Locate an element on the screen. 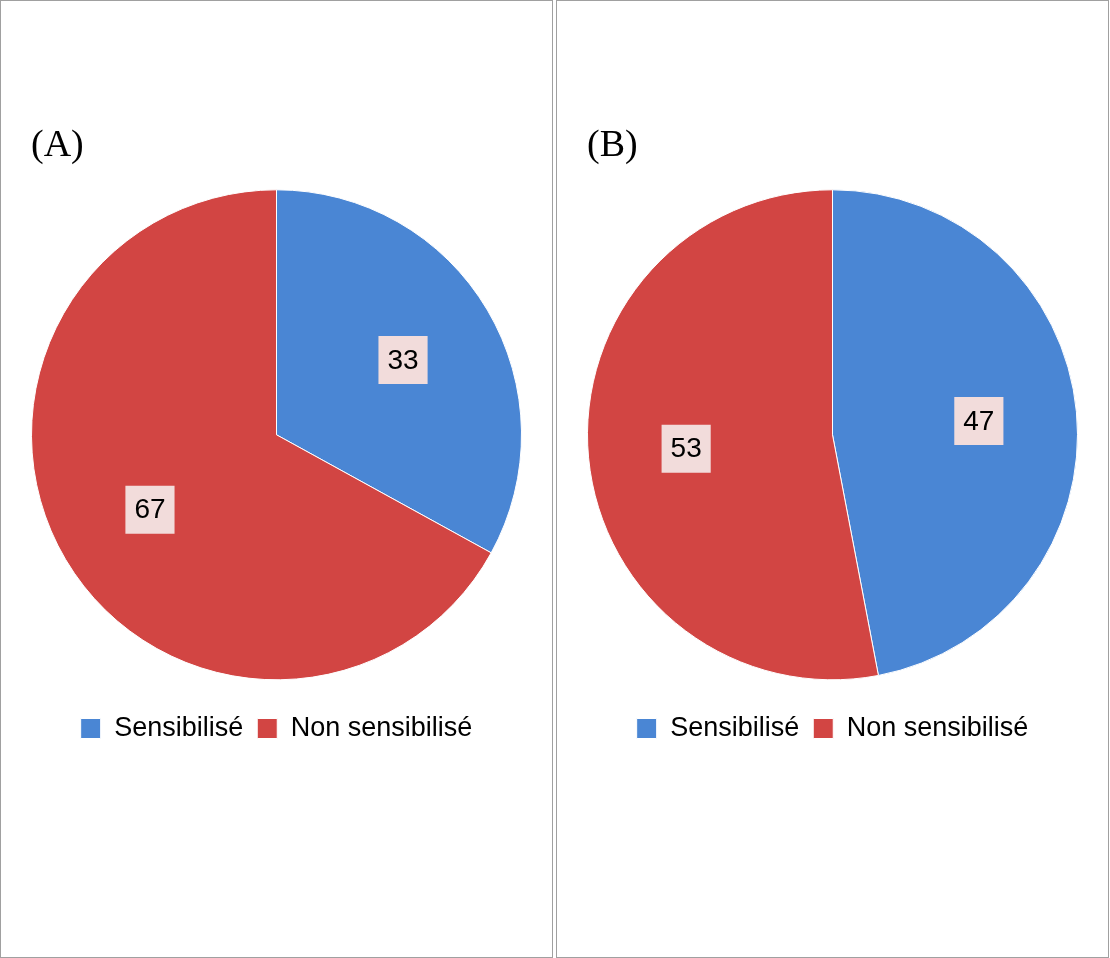  chart-title: (B) is located at coordinates (612, 143).